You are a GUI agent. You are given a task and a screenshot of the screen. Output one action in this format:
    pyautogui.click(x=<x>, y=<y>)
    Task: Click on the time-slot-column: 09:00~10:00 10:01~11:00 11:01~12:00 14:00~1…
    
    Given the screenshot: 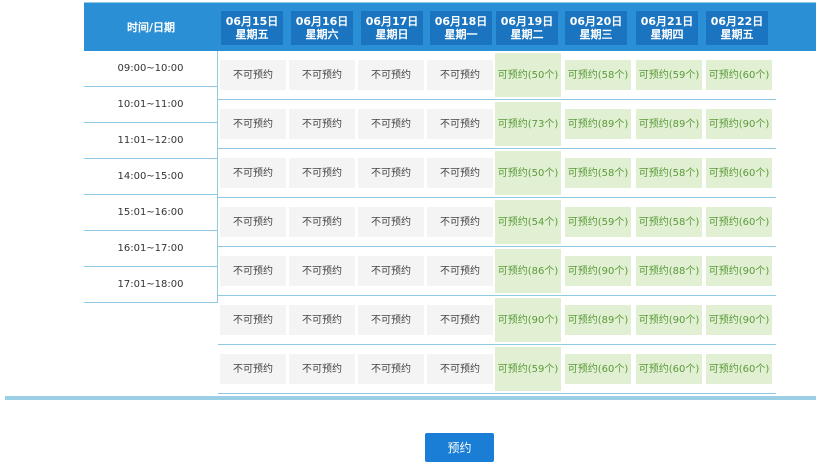 What is the action you would take?
    pyautogui.click(x=151, y=177)
    